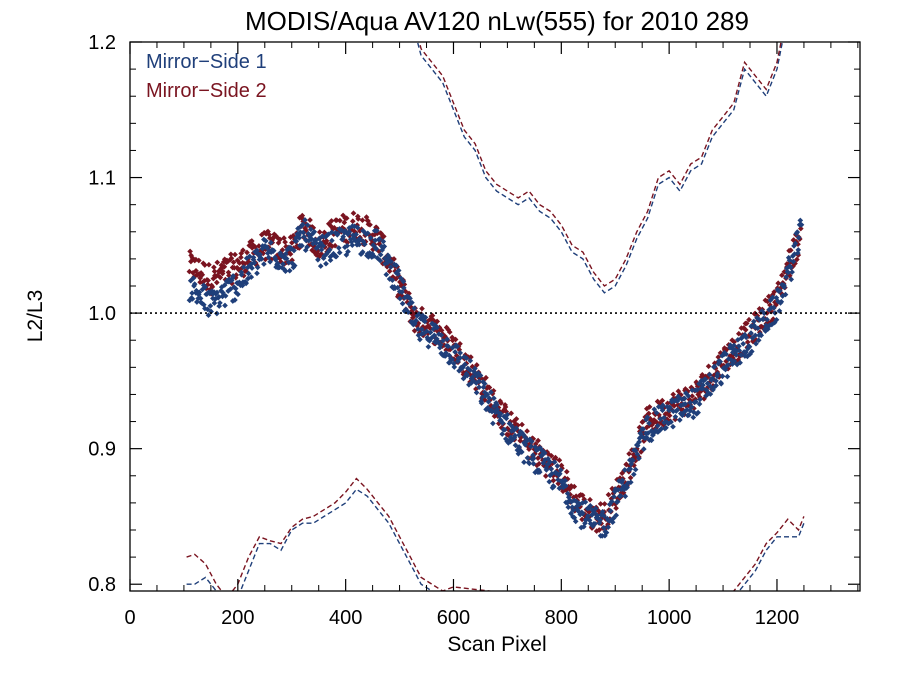 This screenshot has width=900, height=675. What do you see at coordinates (496, 644) in the screenshot?
I see `x-axis-label: Scan Pixel` at bounding box center [496, 644].